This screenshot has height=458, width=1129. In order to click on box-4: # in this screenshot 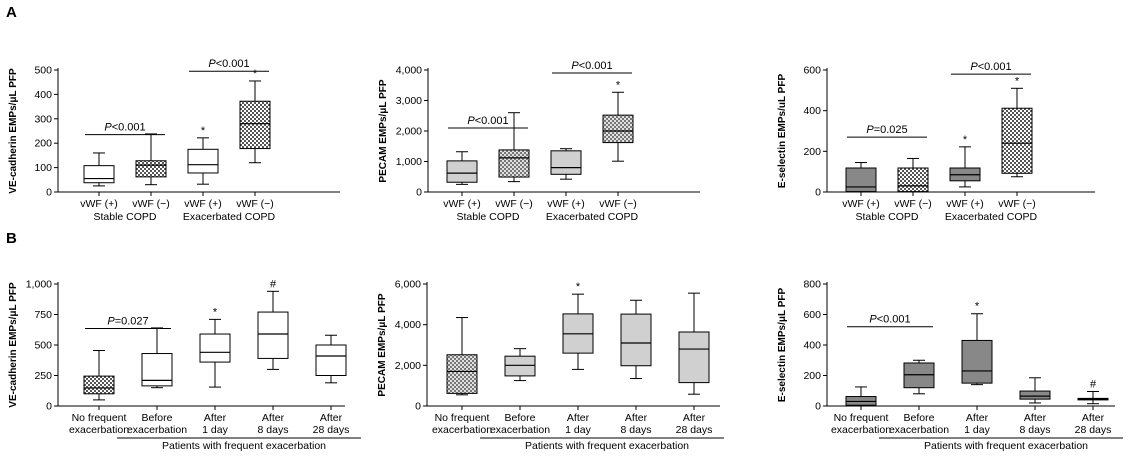, I will do `click(273, 324)`.